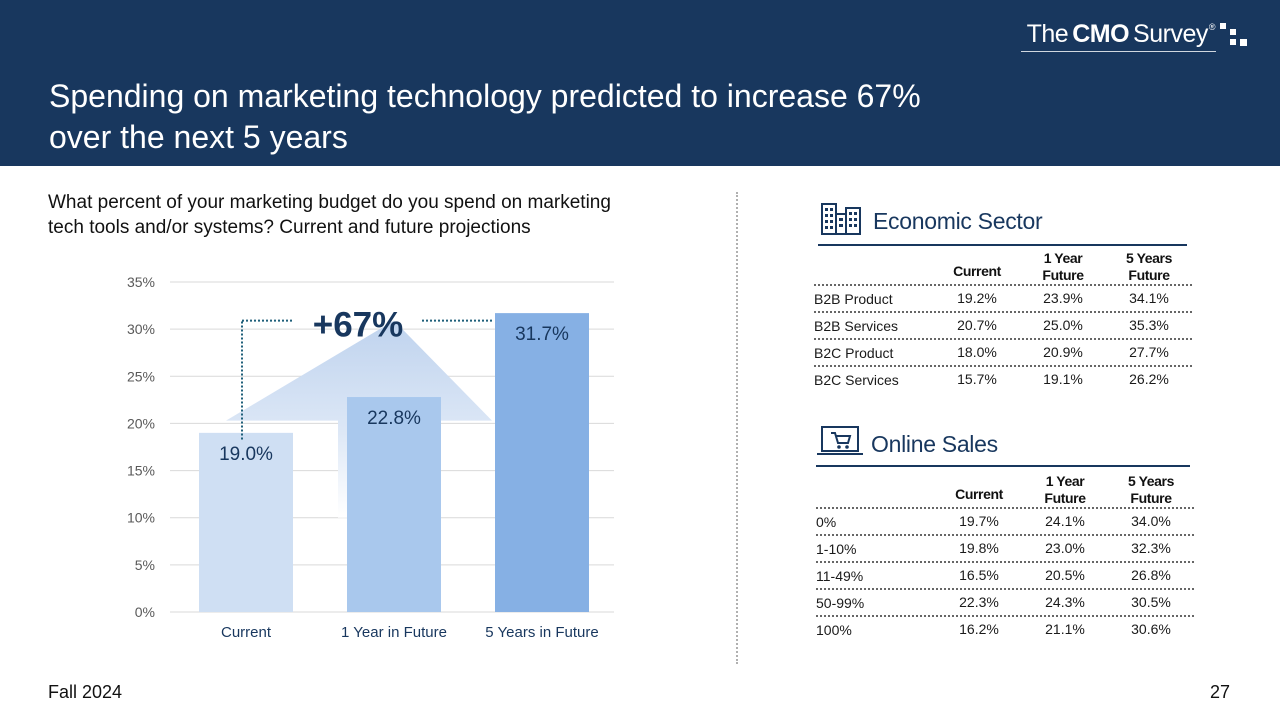  What do you see at coordinates (1003, 324) in the screenshot?
I see `table-row: B2B Services 20.7% 25.0% 35.3%` at bounding box center [1003, 324].